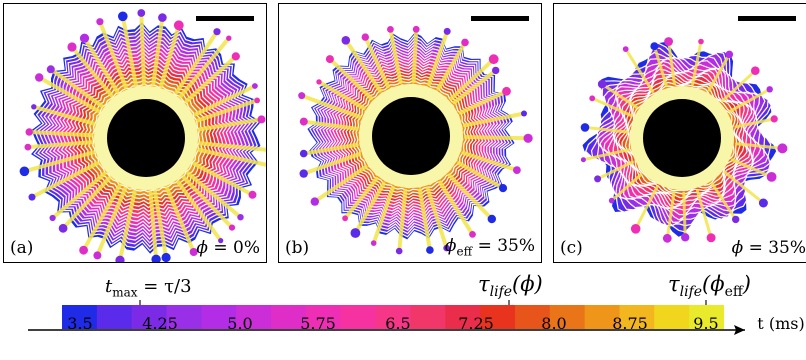  I want to click on colorbar, so click(393, 317).